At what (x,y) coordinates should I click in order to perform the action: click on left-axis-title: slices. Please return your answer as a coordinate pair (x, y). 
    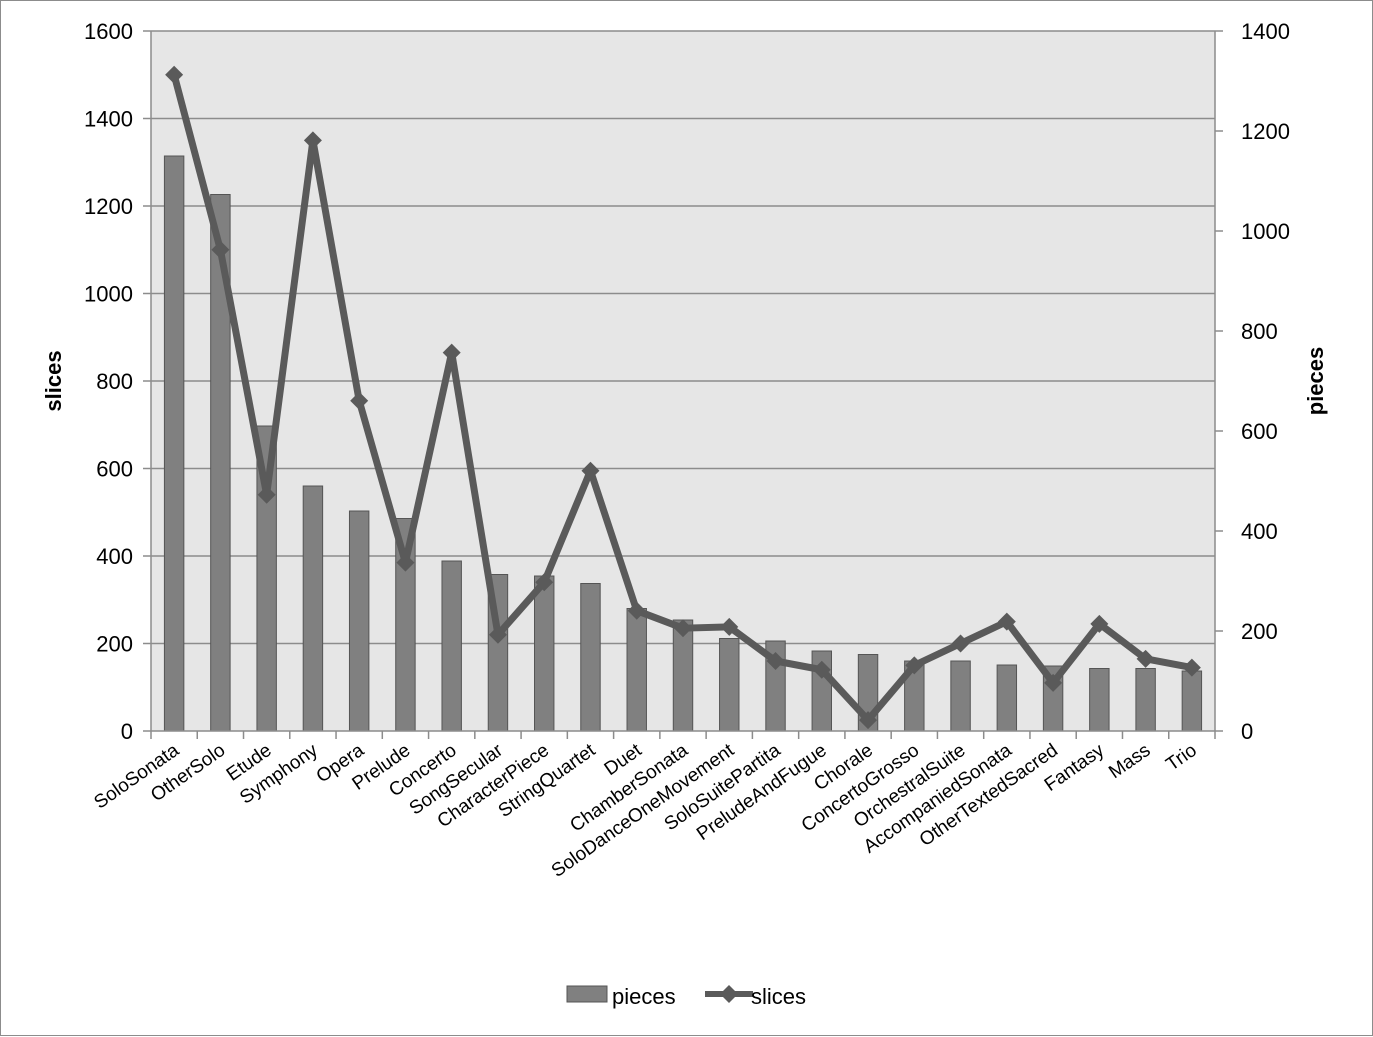
    Looking at the image, I should click on (53, 380).